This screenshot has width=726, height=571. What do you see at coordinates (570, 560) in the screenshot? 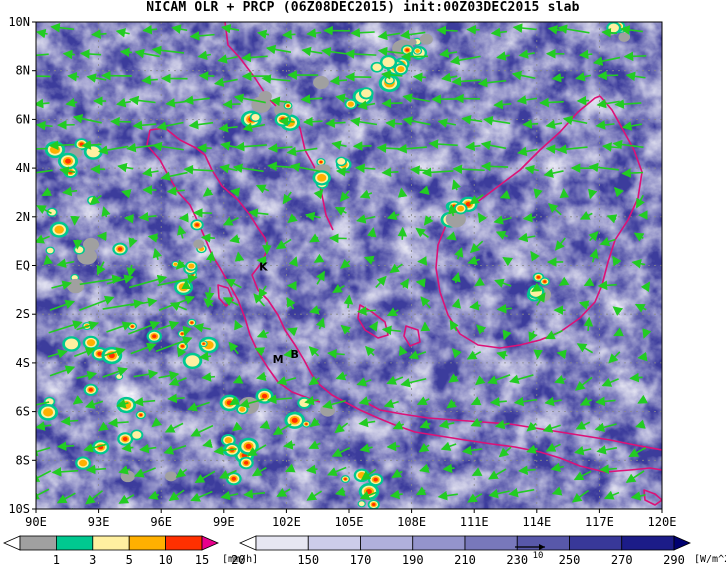
I see `colorbar-label: 250` at bounding box center [570, 560].